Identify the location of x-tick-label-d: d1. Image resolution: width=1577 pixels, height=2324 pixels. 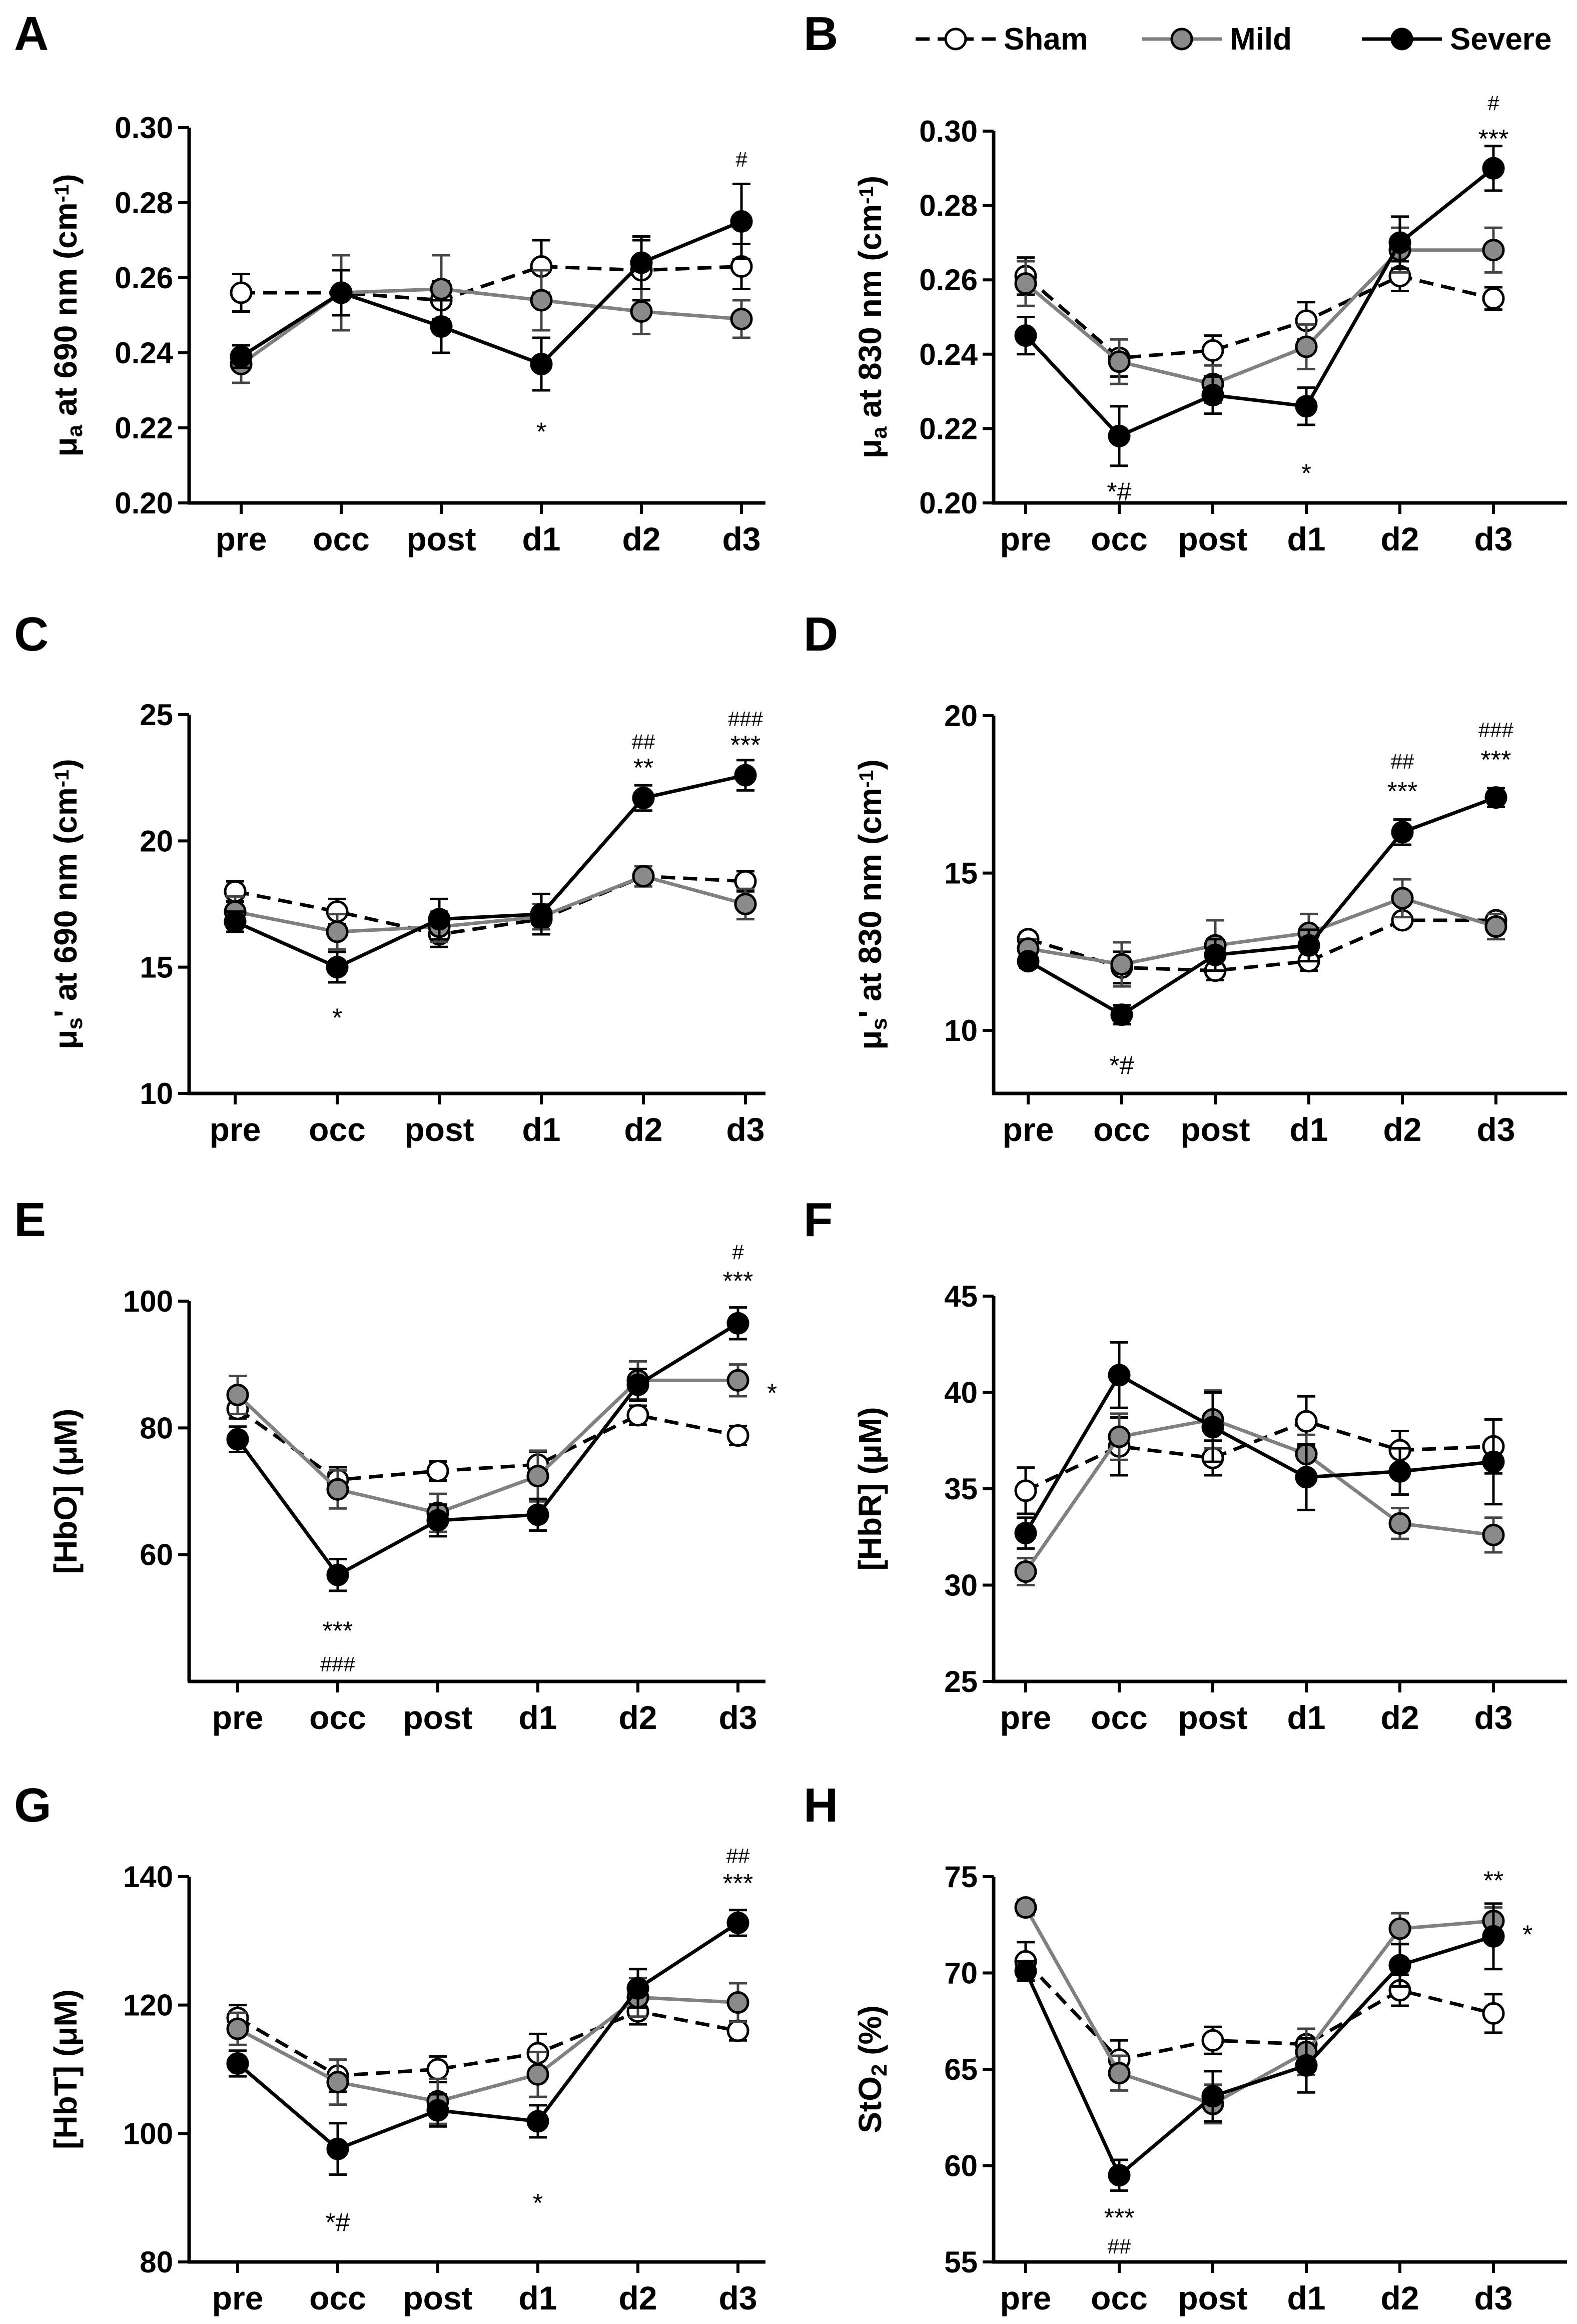
(1308, 1129).